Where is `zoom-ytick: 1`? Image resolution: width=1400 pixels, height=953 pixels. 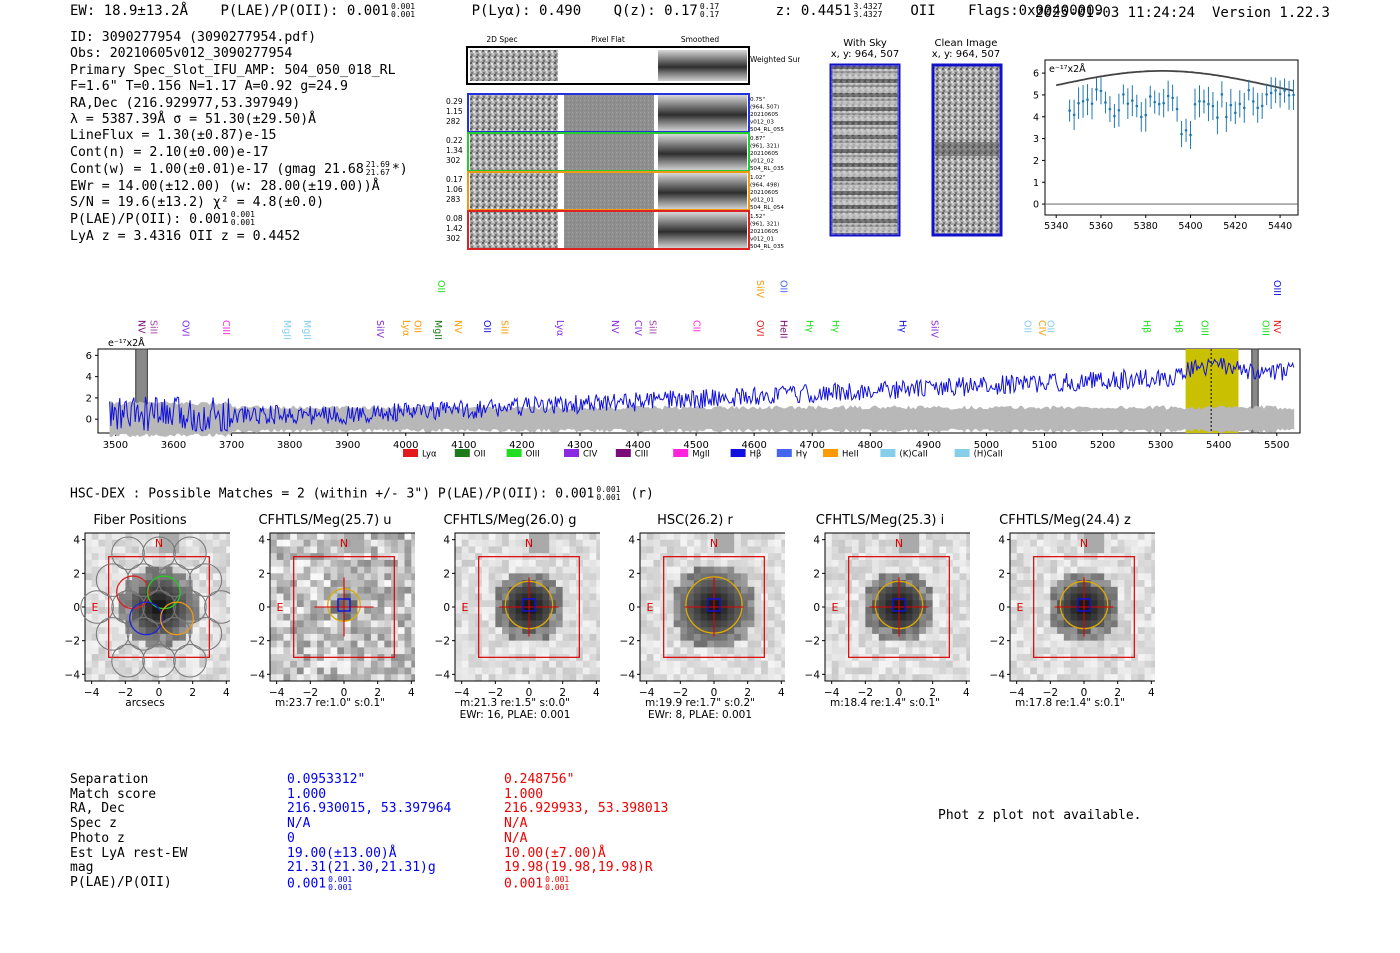 zoom-ytick: 1 is located at coordinates (1036, 183).